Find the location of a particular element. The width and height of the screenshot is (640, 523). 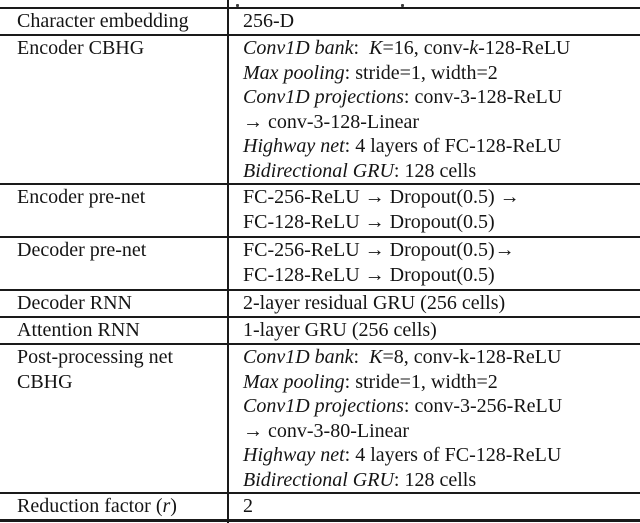

module-cell: Character embedding is located at coordinates (114, 21).